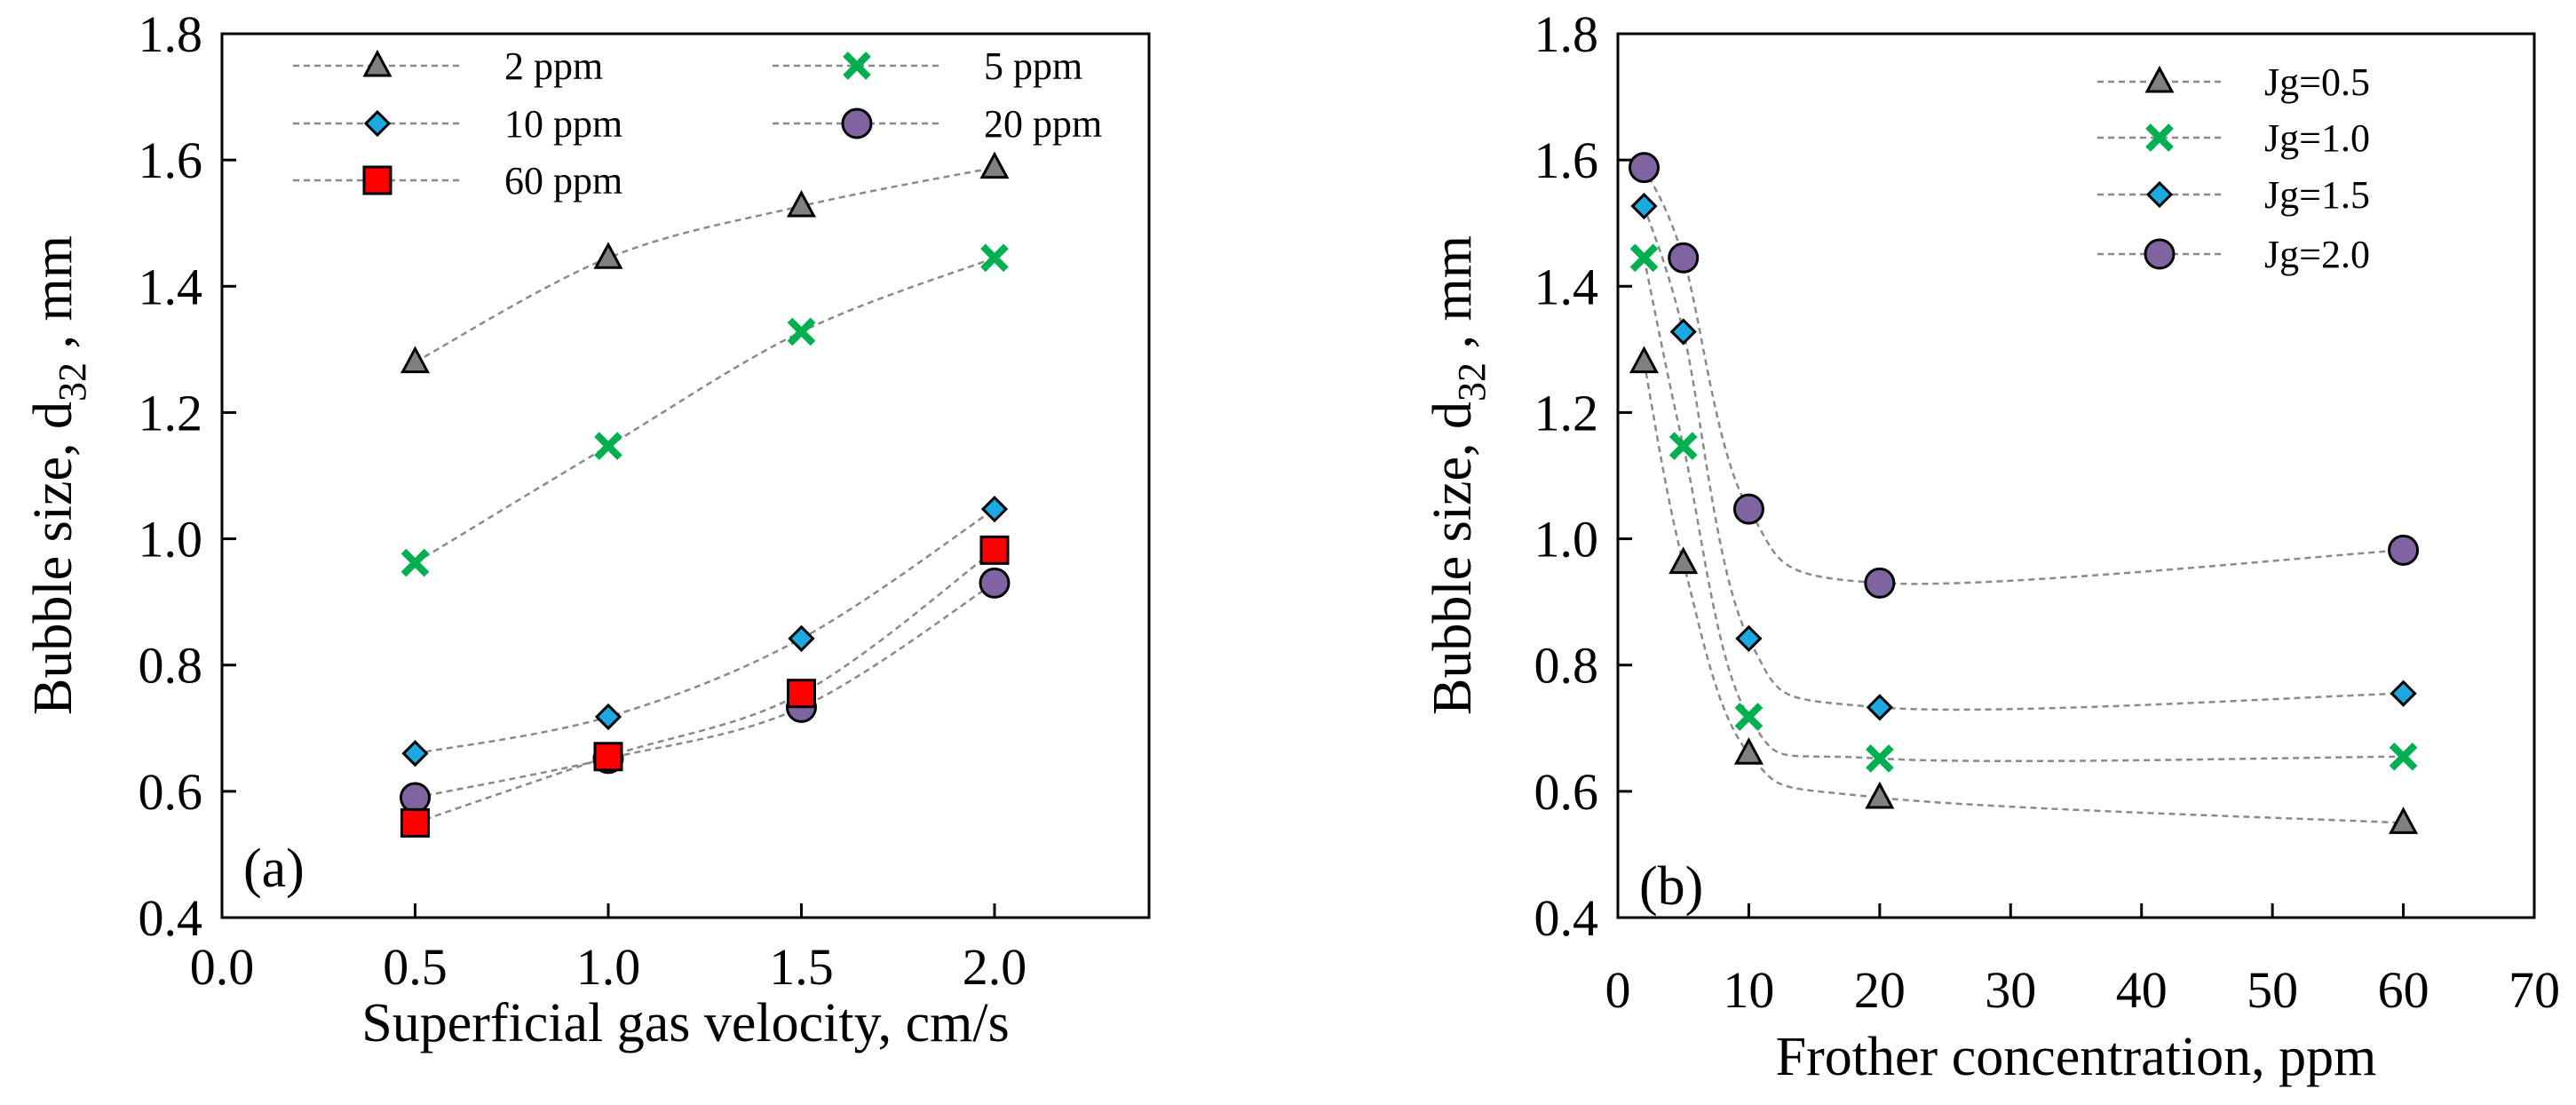 The image size is (2576, 1105). Describe the element at coordinates (378, 123) in the screenshot. I see `legend-marker-10-ppm` at that location.